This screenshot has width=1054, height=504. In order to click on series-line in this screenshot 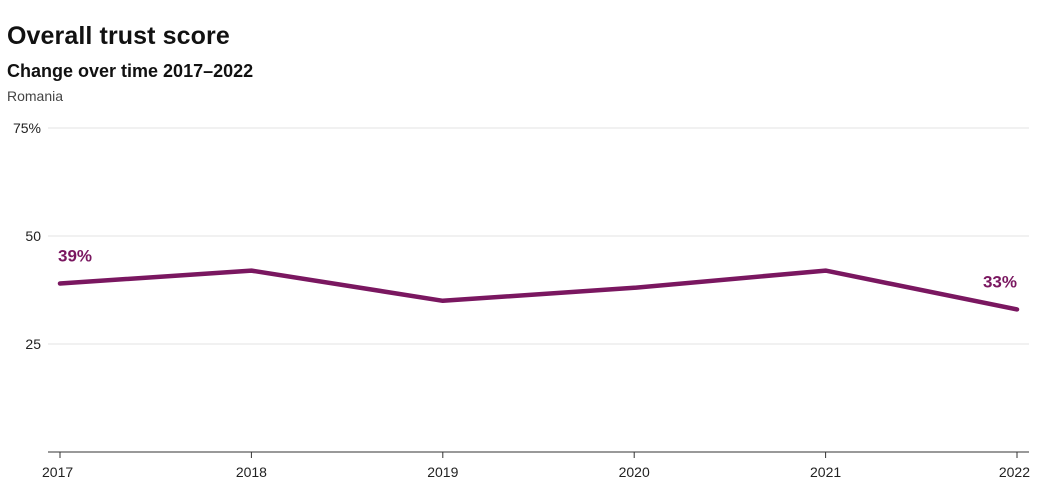, I will do `click(538, 290)`.